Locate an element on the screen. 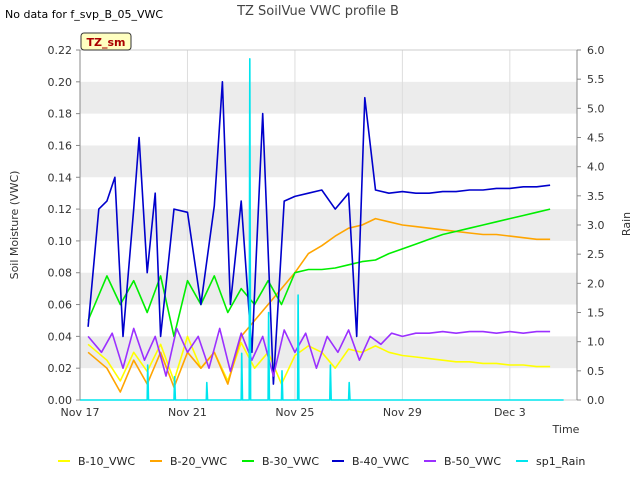  station-badge-text: TZ_sm is located at coordinates (106, 42).